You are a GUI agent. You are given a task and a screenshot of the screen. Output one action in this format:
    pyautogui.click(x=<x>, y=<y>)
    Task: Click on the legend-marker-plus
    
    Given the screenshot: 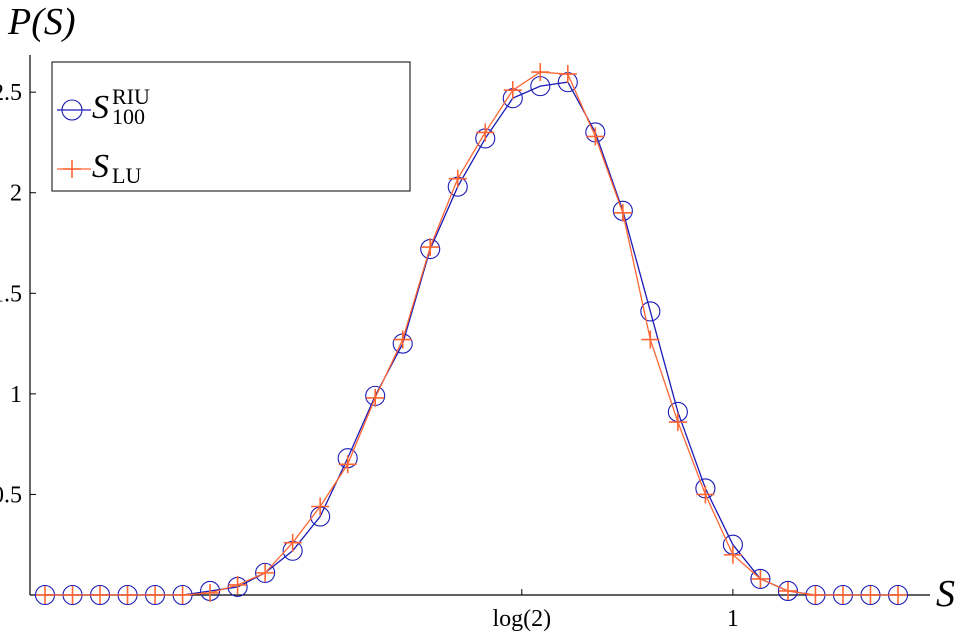 What is the action you would take?
    pyautogui.click(x=72, y=169)
    